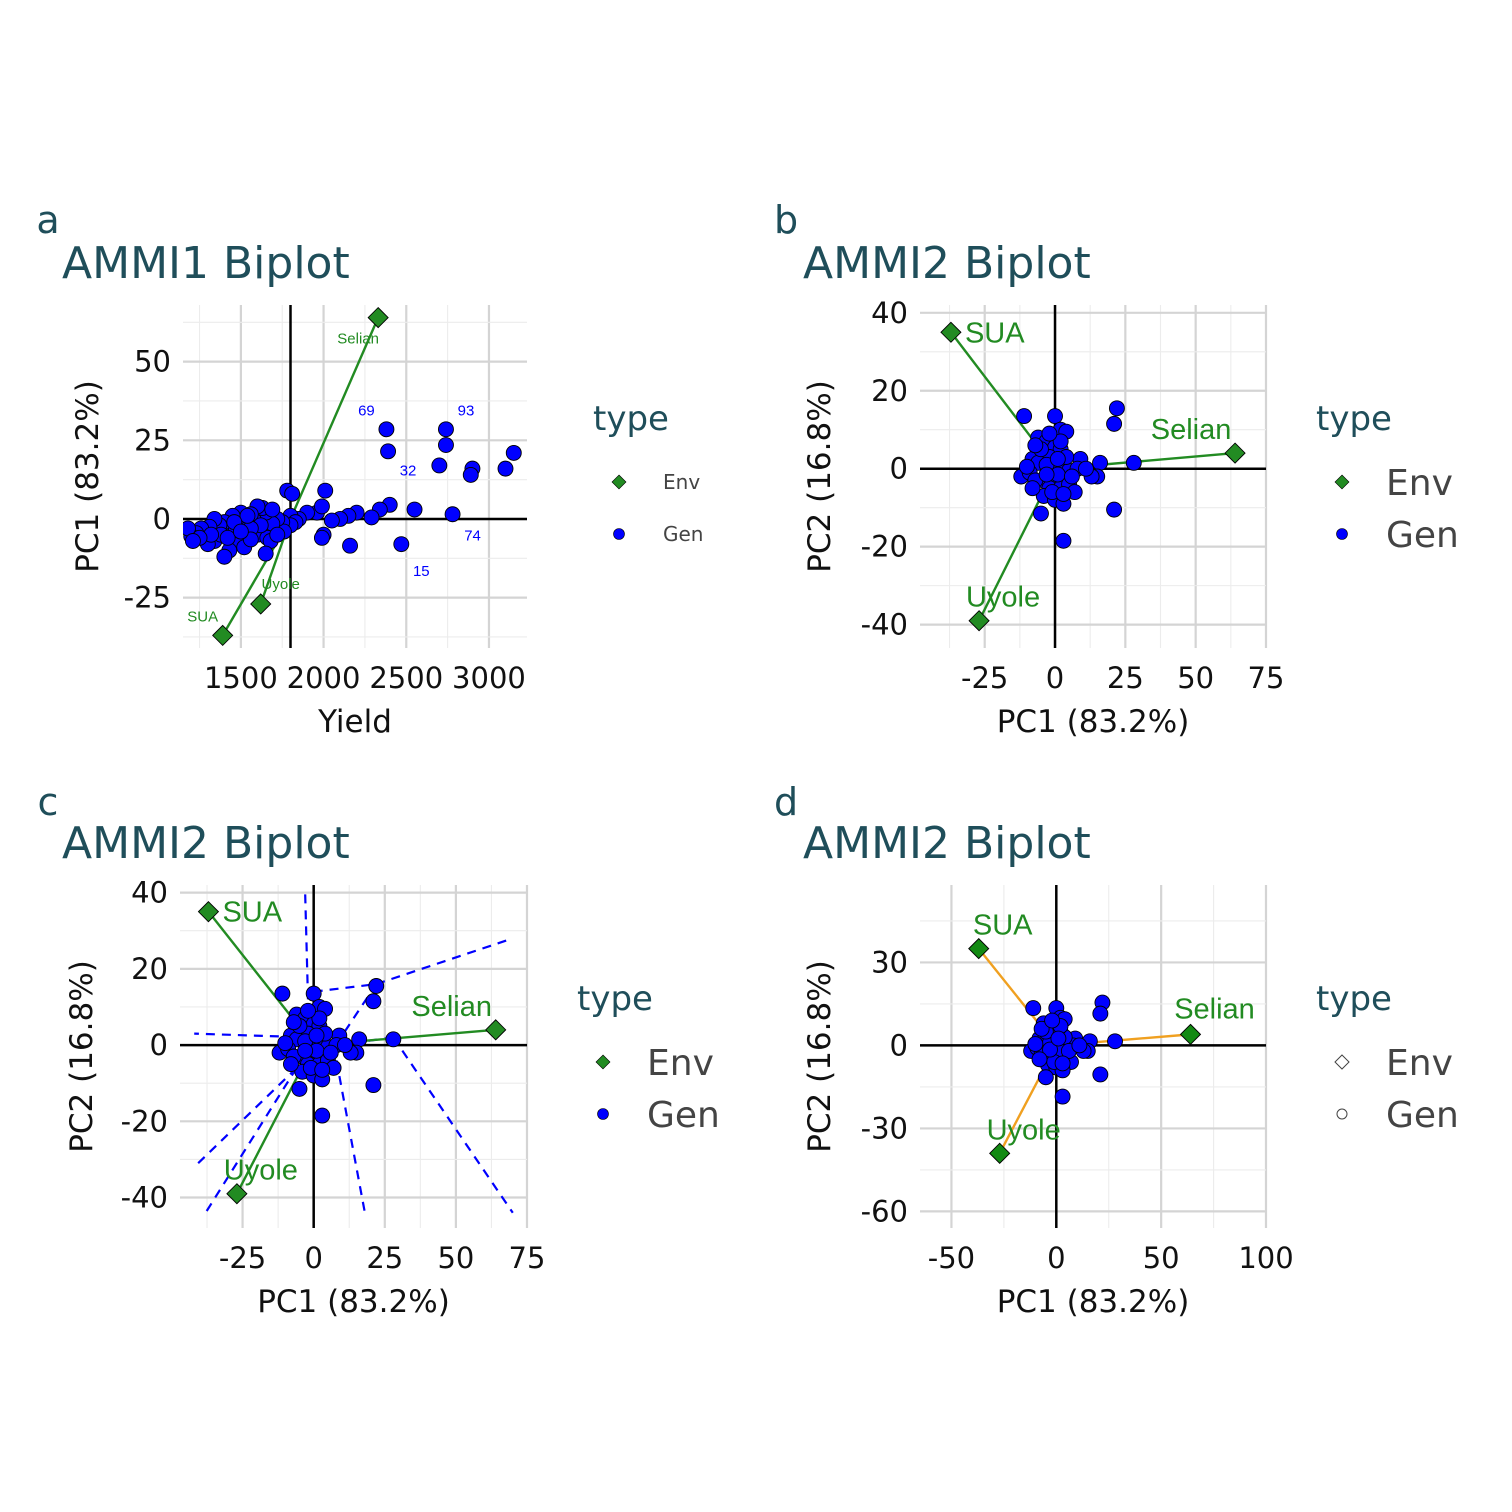  What do you see at coordinates (147, 598) in the screenshot?
I see `y-tick-label: -25` at bounding box center [147, 598].